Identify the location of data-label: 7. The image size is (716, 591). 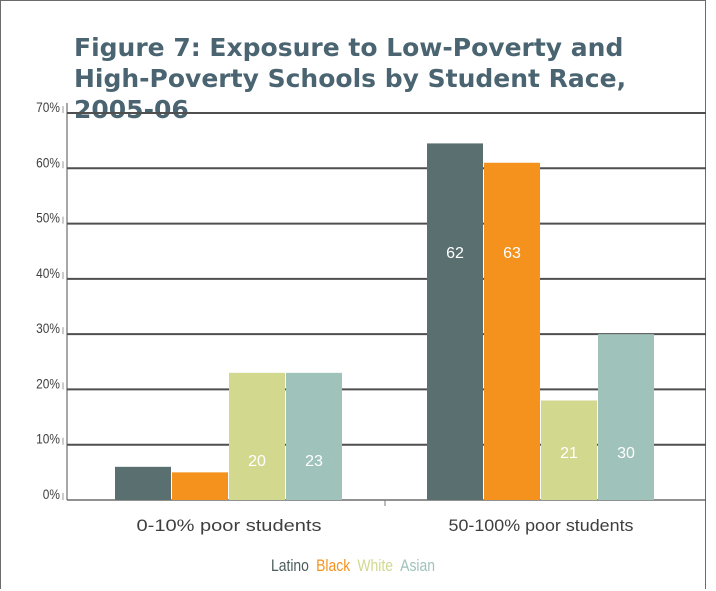
(143, 461).